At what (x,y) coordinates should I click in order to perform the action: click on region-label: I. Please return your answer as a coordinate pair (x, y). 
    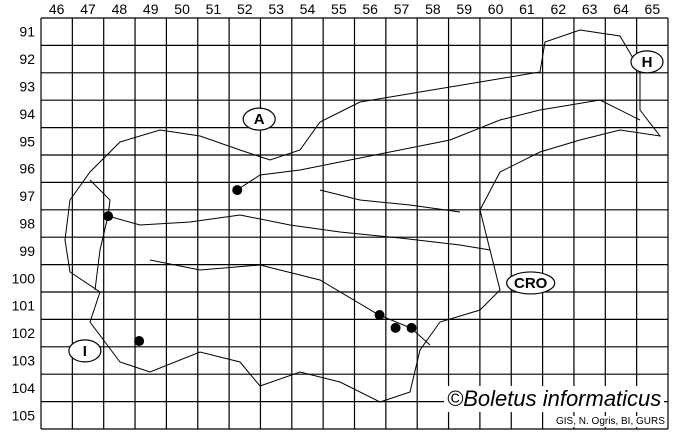
    Looking at the image, I should click on (85, 351).